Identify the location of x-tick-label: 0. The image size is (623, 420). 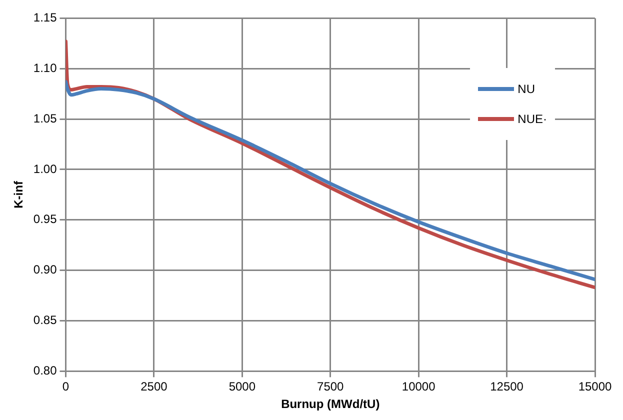
(66, 387).